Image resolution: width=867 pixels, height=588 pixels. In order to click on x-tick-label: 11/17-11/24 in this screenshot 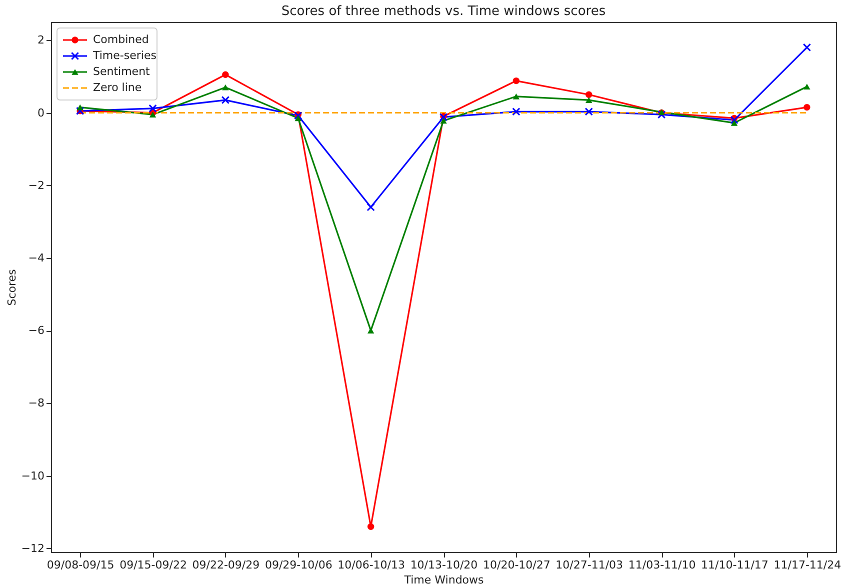, I will do `click(808, 565)`.